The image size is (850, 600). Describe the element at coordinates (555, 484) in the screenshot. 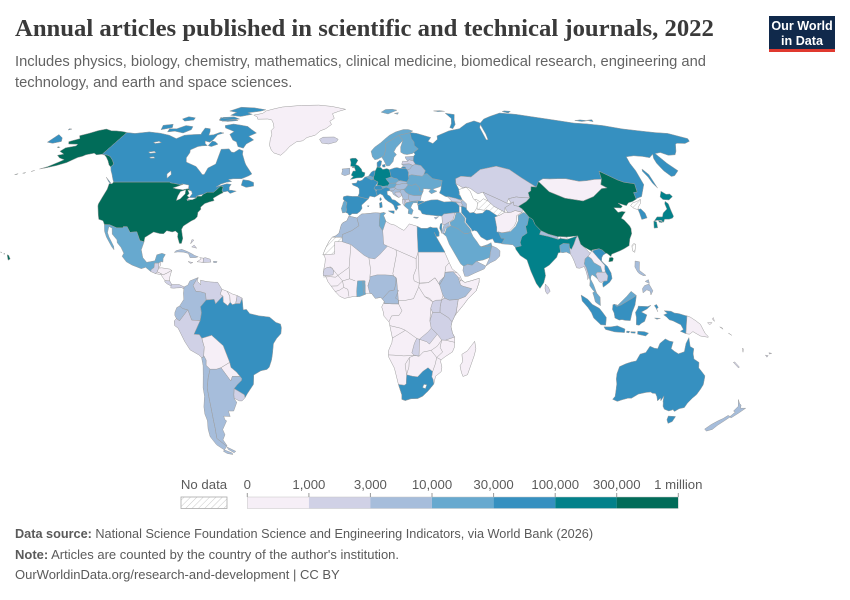

I see `svg-text: 100,000` at that location.